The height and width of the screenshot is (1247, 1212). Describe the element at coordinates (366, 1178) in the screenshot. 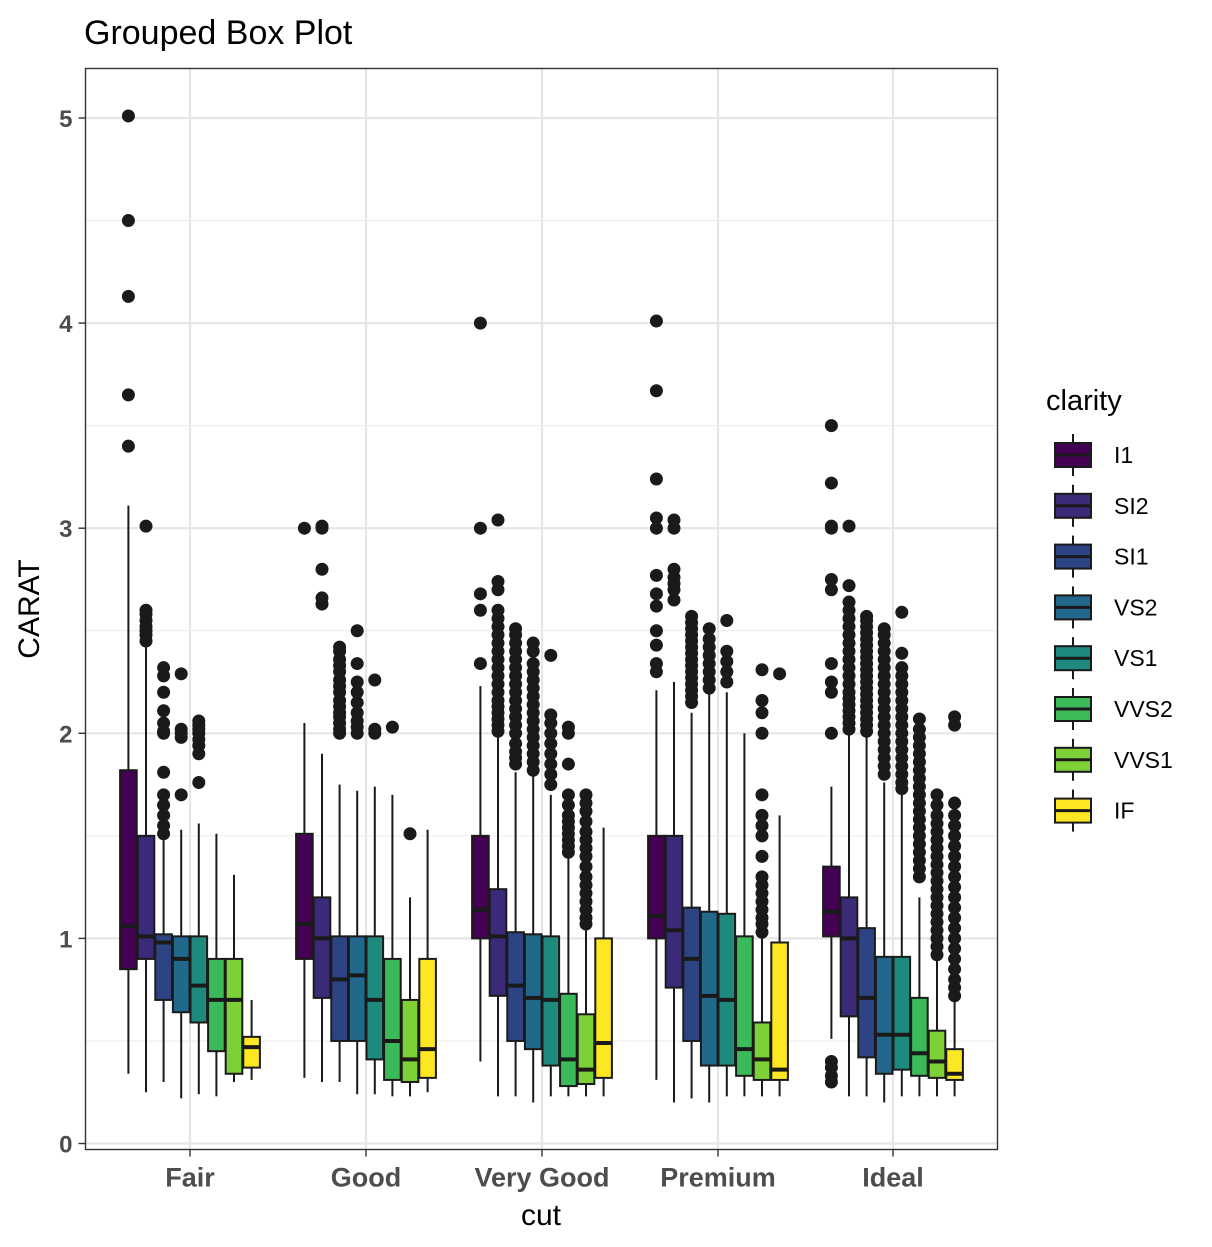

I see `x-tick-label: Good` at that location.